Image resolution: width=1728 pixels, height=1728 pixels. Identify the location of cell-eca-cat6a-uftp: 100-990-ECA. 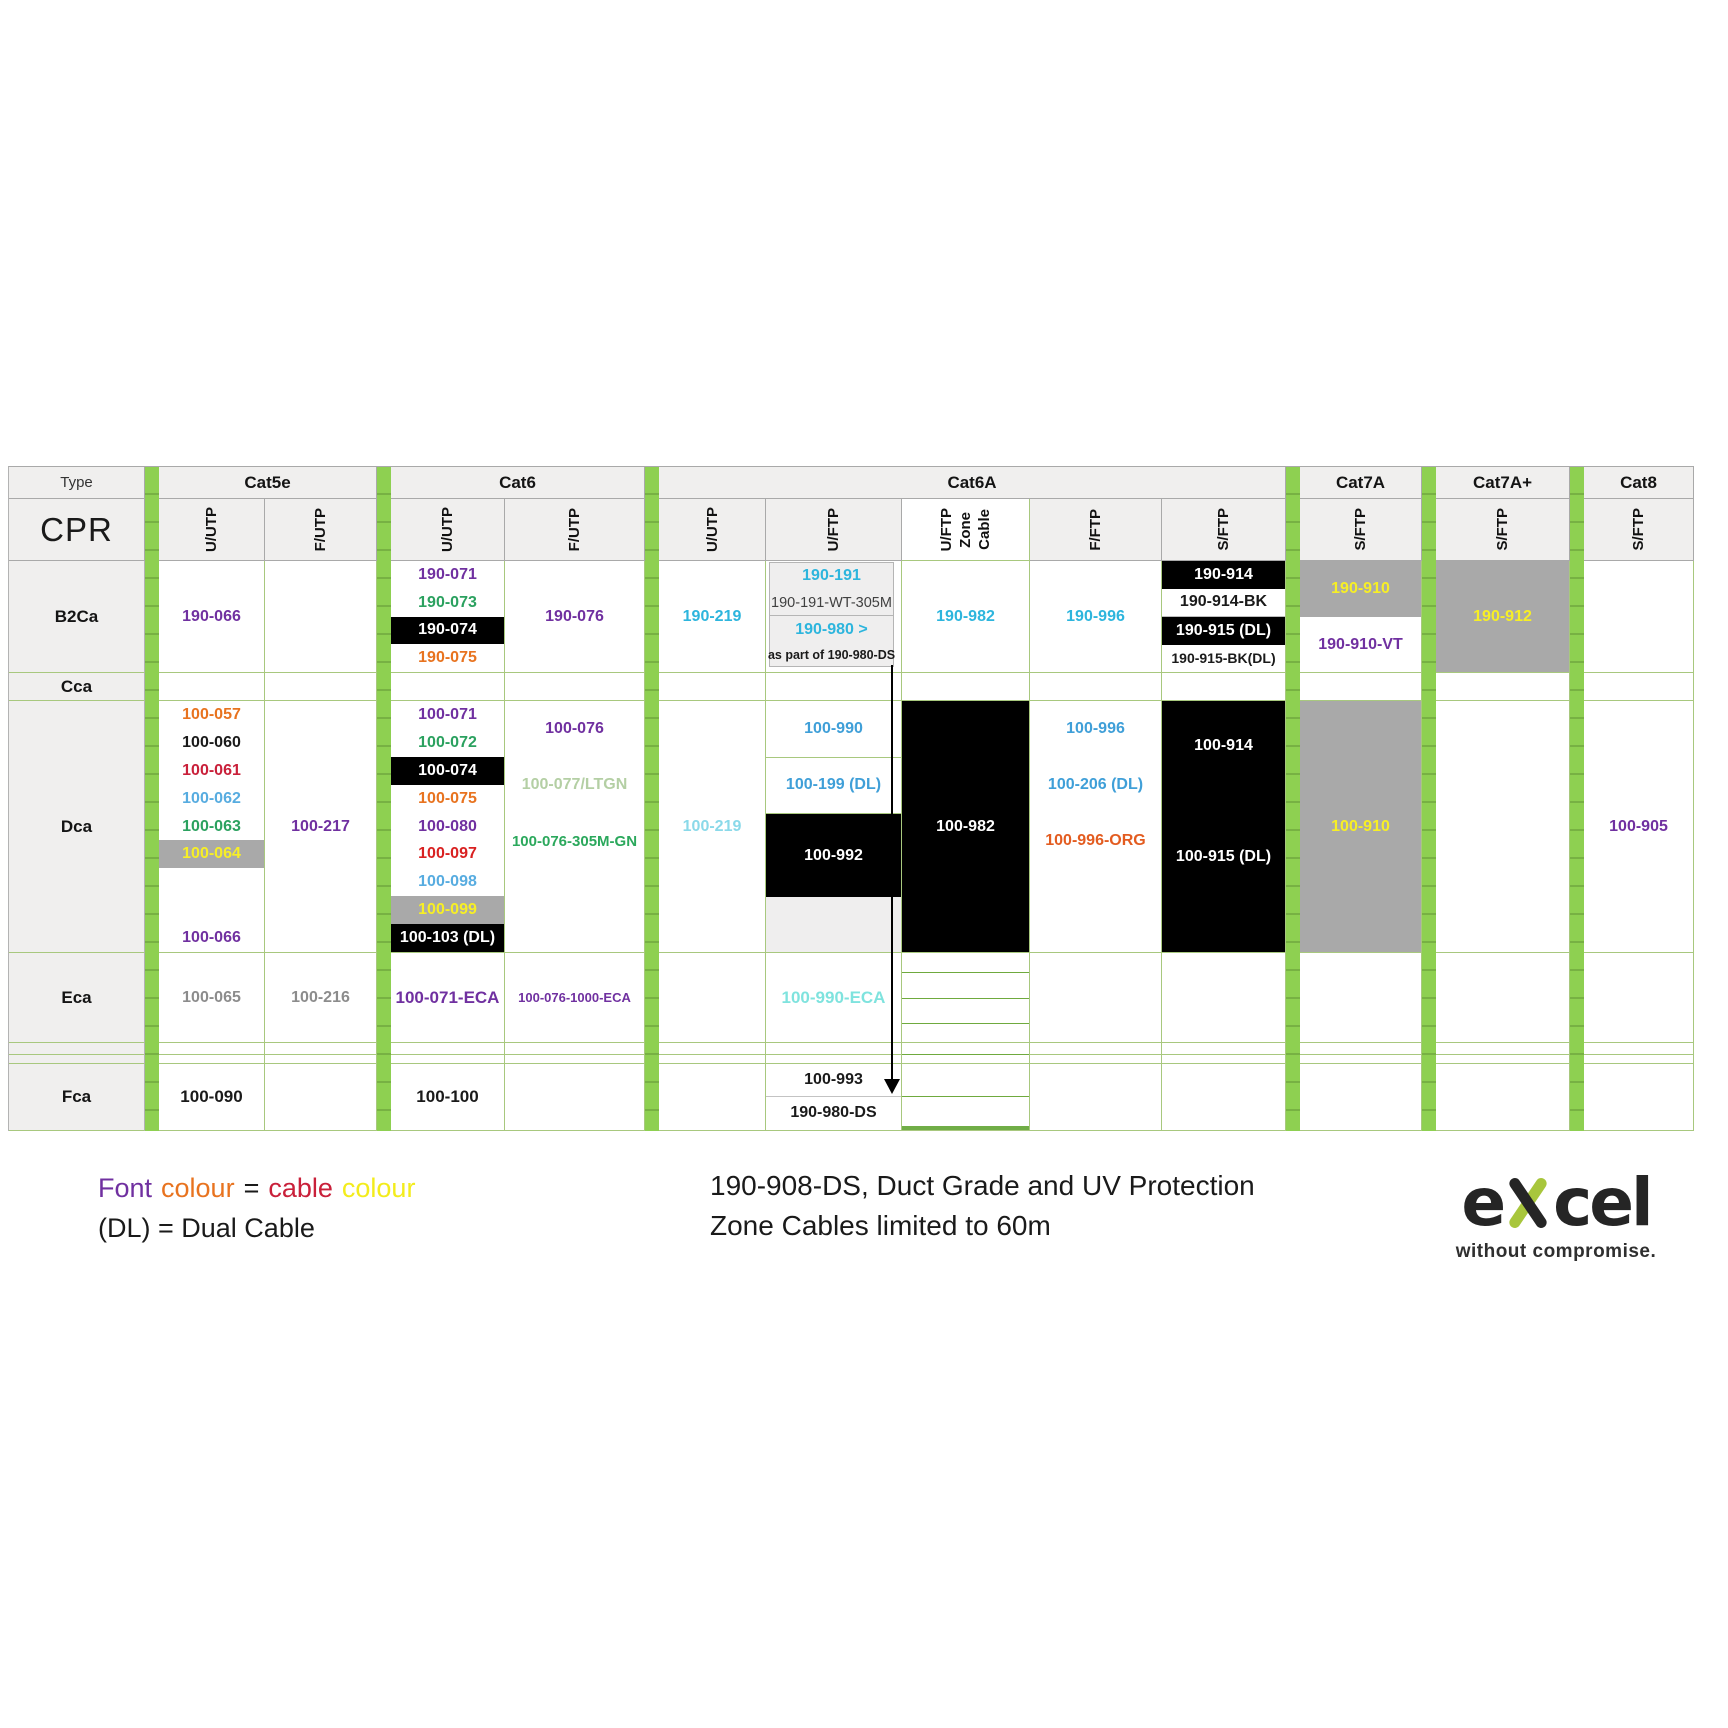
(834, 998).